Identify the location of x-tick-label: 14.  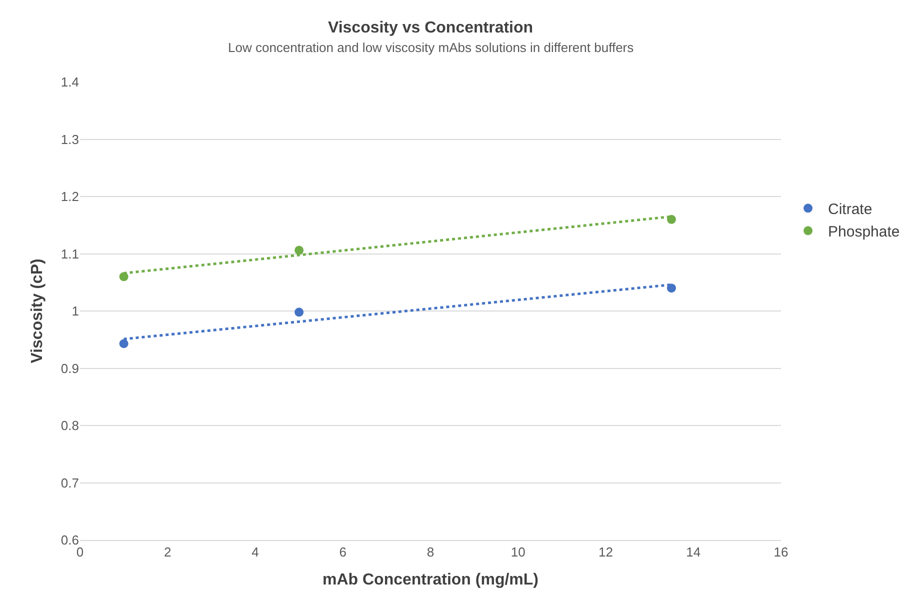
(693, 552).